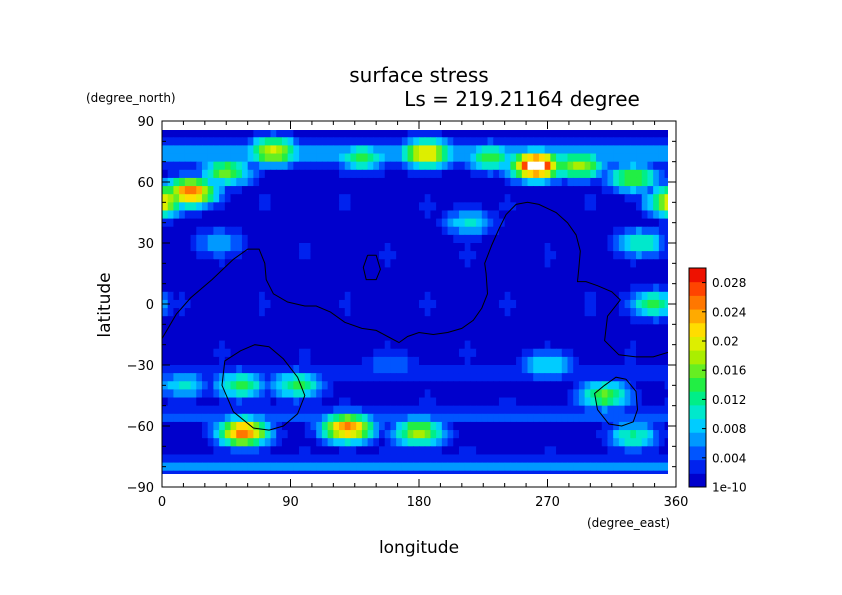 Image resolution: width=842 pixels, height=595 pixels. I want to click on x-tick-label: 90, so click(290, 502).